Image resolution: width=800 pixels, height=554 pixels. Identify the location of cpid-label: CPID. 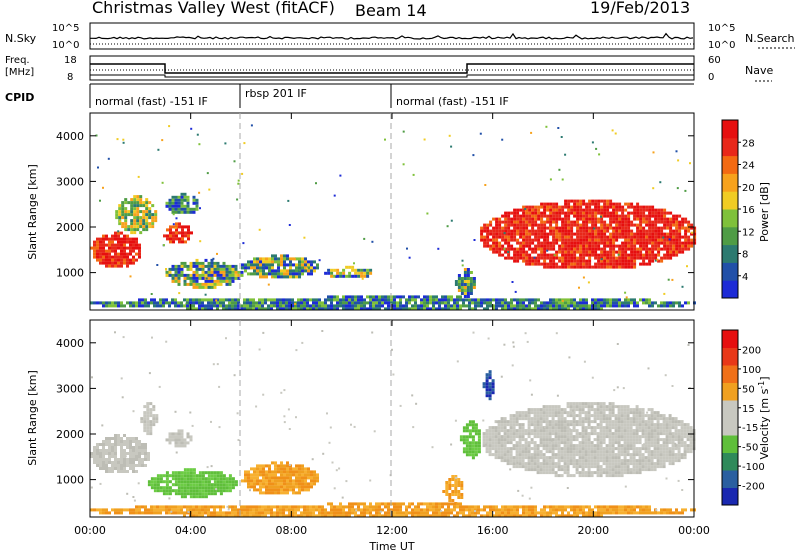
(19, 97).